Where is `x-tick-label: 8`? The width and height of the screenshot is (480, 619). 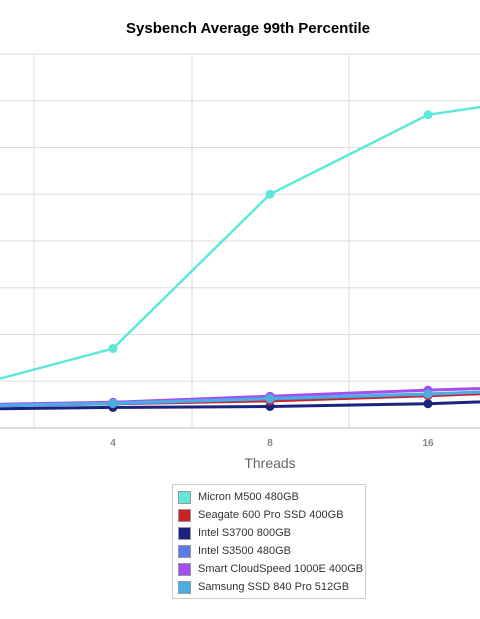
x-tick-label: 8 is located at coordinates (270, 443).